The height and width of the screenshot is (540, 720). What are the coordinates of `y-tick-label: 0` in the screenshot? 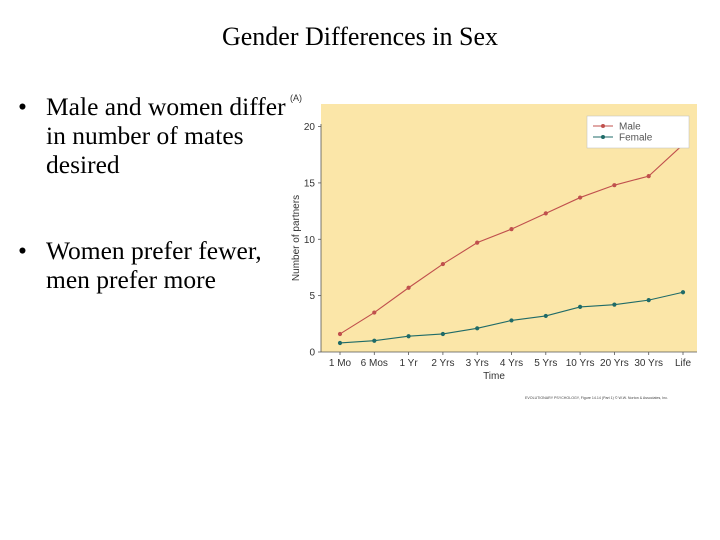 It's located at (312, 353).